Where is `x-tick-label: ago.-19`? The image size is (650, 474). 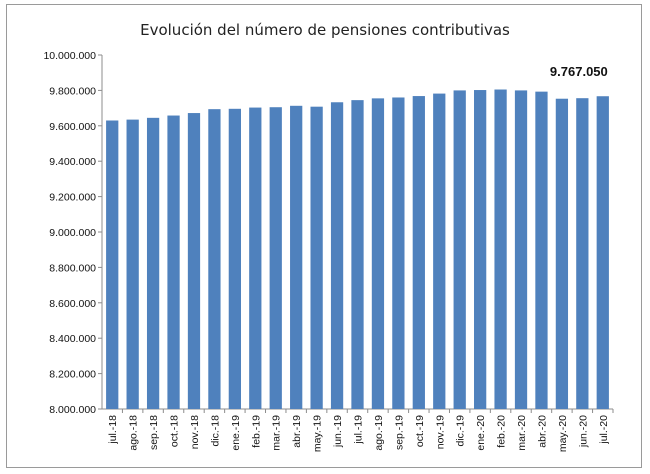 x-tick-label: ago.-19 is located at coordinates (379, 433).